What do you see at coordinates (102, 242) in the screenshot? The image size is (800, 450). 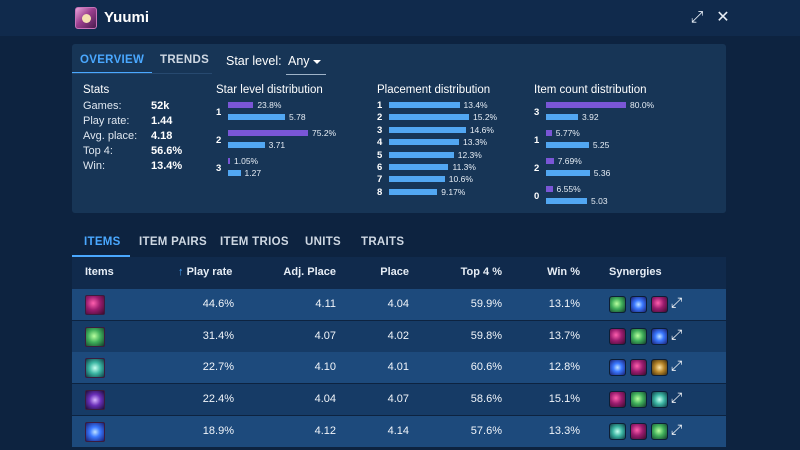 I see `tab-items: ITEMS` at bounding box center [102, 242].